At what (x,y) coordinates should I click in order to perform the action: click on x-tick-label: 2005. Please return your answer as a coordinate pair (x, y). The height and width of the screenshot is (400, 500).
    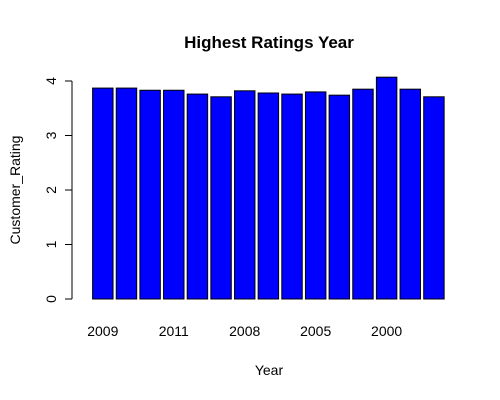
    Looking at the image, I should click on (315, 331).